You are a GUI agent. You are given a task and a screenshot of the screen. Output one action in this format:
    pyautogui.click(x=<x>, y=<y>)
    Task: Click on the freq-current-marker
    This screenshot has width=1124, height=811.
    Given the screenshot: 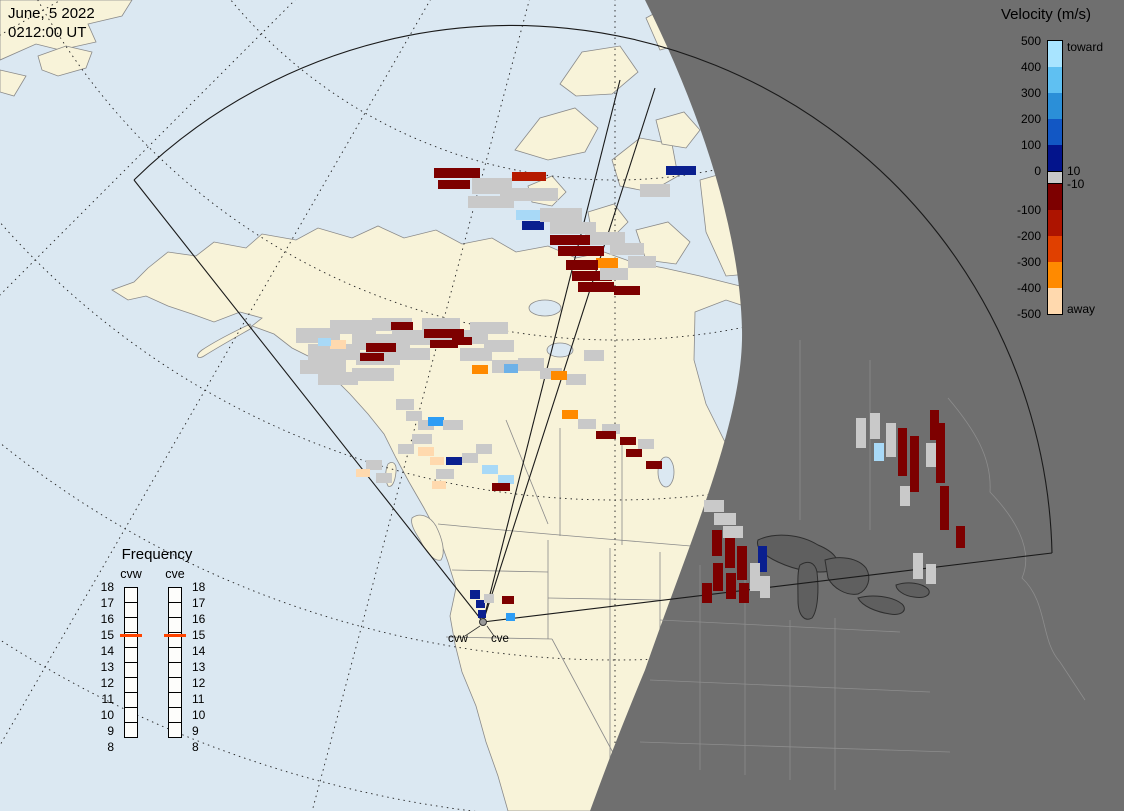 What is the action you would take?
    pyautogui.click(x=175, y=635)
    